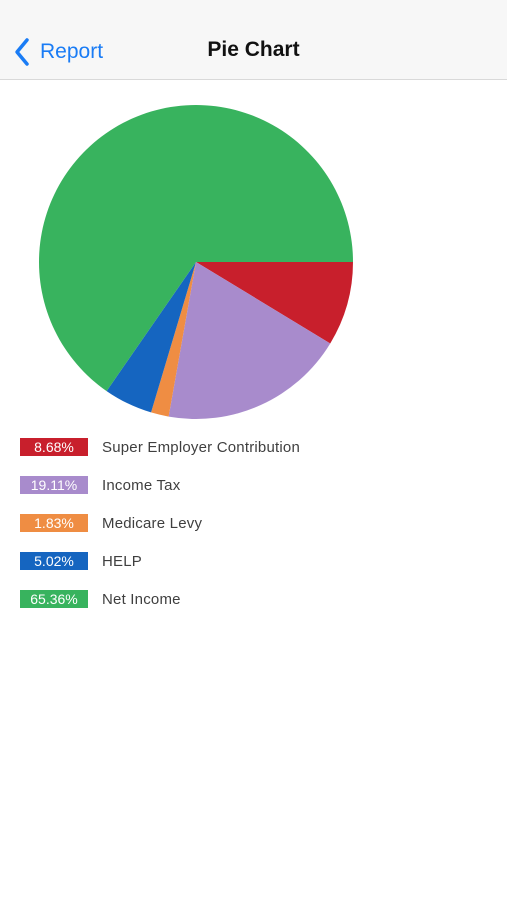 The width and height of the screenshot is (507, 900). I want to click on legend-label: Income Tax, so click(141, 485).